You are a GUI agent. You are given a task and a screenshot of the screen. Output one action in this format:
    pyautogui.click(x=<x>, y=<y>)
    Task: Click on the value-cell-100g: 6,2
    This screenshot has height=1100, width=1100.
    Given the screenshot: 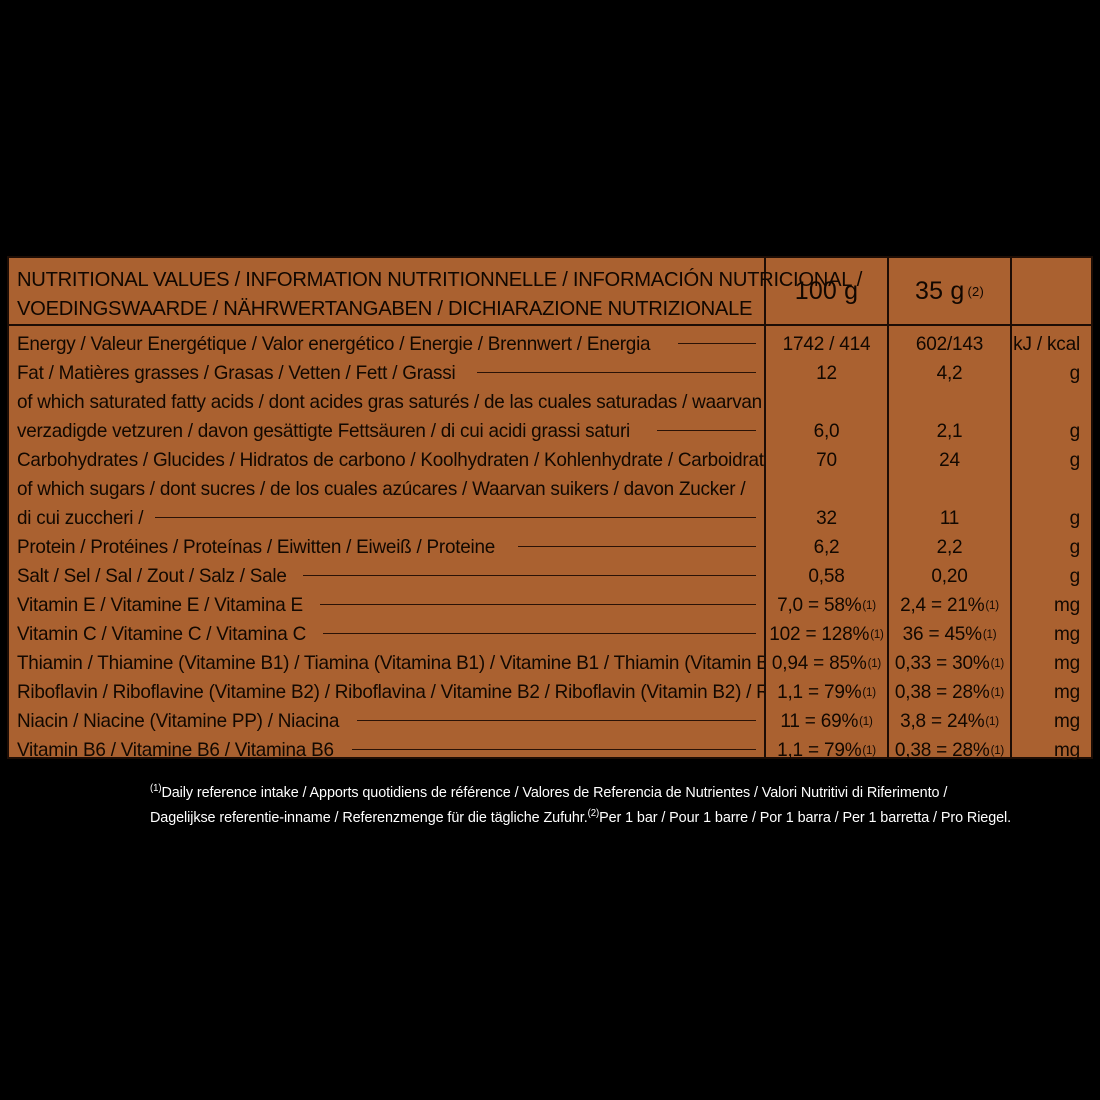 What is the action you would take?
    pyautogui.click(x=826, y=547)
    